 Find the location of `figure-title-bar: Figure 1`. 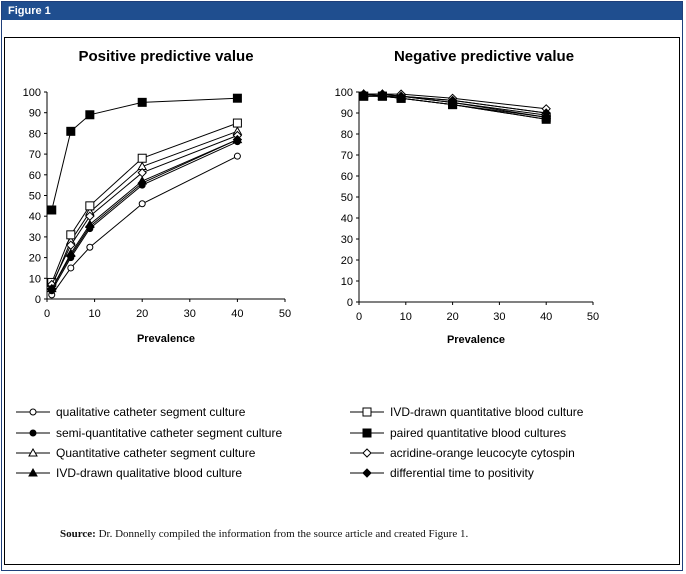

figure-title-bar: Figure 1 is located at coordinates (342, 11).